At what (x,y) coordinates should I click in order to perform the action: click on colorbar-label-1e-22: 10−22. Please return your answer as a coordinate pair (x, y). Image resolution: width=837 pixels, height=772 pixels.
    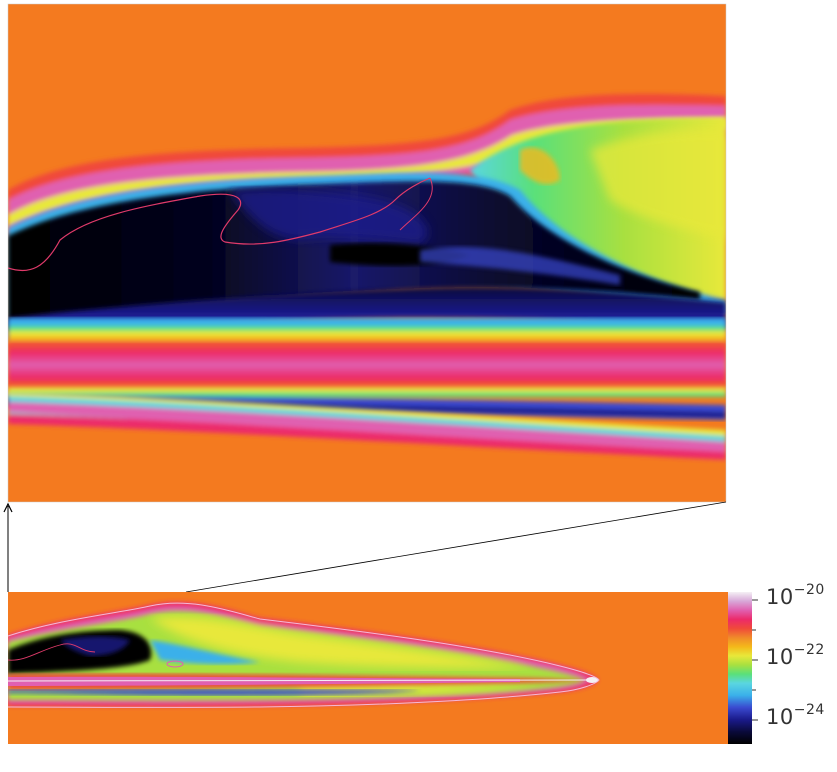
    Looking at the image, I should click on (795, 655).